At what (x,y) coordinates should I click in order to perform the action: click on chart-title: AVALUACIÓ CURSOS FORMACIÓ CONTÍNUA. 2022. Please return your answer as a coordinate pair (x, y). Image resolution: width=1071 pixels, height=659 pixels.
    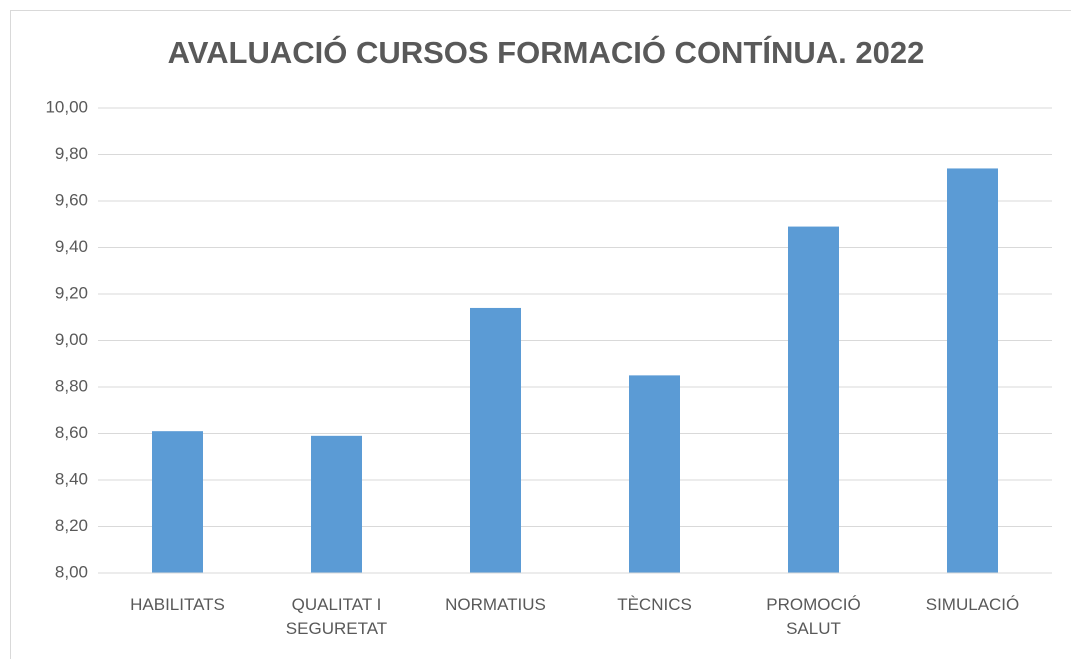
    Looking at the image, I should click on (546, 52).